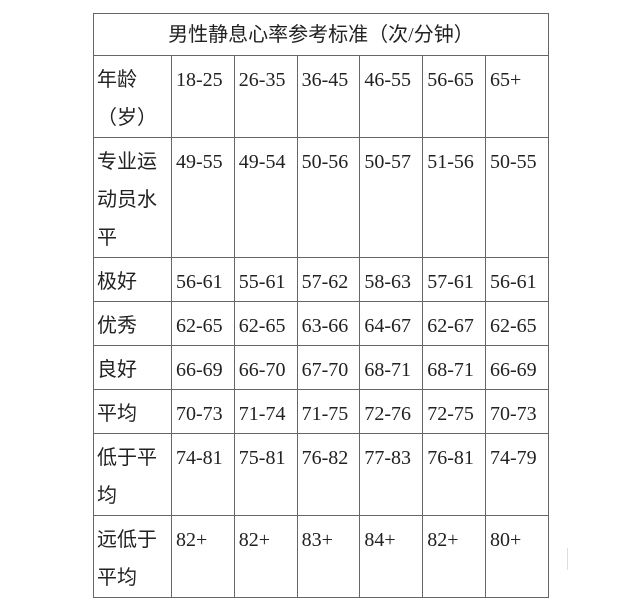 The width and height of the screenshot is (640, 598). What do you see at coordinates (265, 197) in the screenshot?
I see `heart-rate-cell: 49-54` at bounding box center [265, 197].